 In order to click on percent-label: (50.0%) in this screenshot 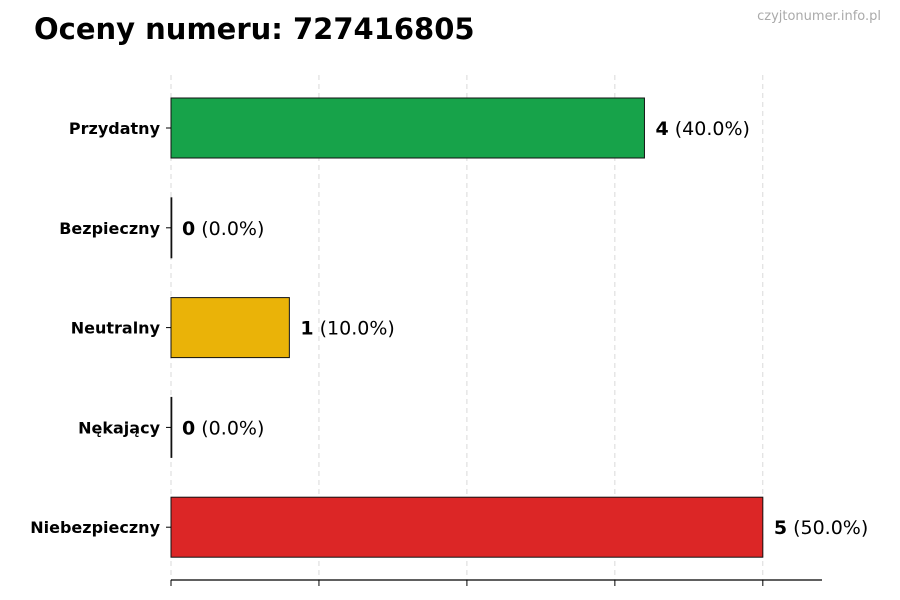, I will do `click(827, 528)`.